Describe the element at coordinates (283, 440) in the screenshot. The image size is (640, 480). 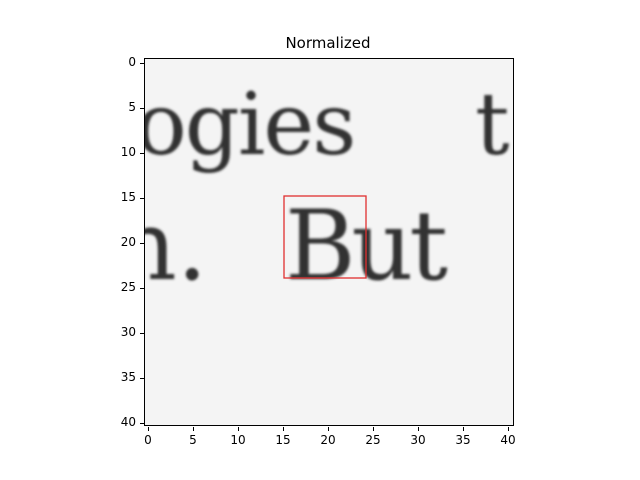
I see `x-tick-label: 15` at that location.